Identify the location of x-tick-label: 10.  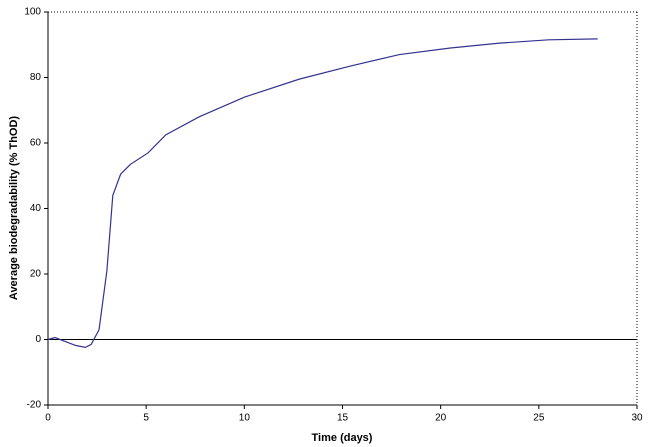
(245, 418).